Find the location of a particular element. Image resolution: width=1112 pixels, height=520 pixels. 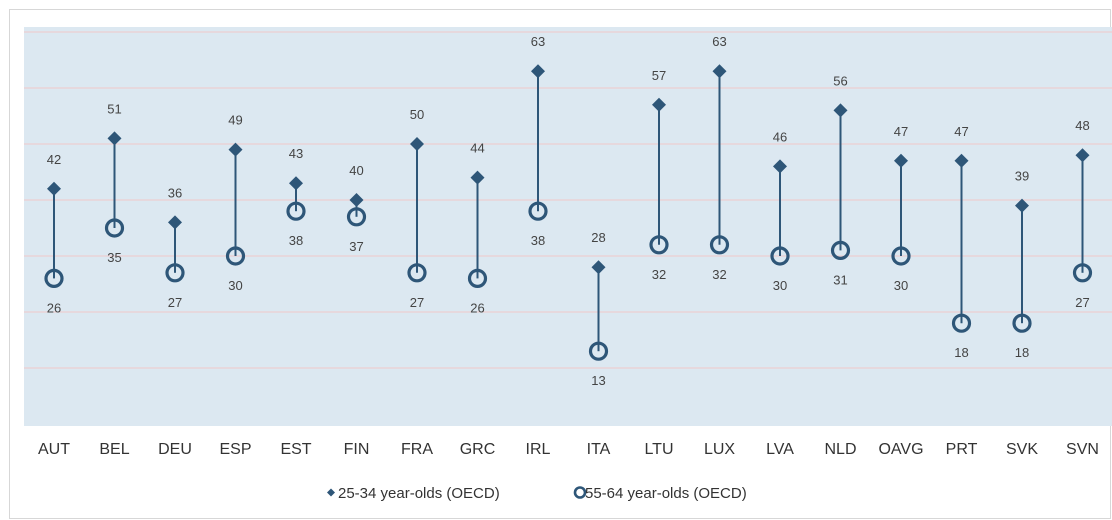

x-label-lux: LUX is located at coordinates (719, 449).